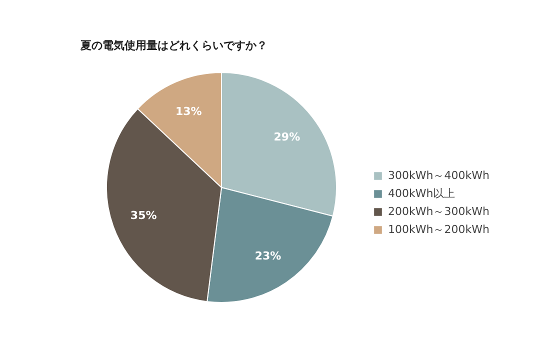 The height and width of the screenshot is (357, 536). I want to click on legend-label: 100kWh～200kWh, so click(439, 229).